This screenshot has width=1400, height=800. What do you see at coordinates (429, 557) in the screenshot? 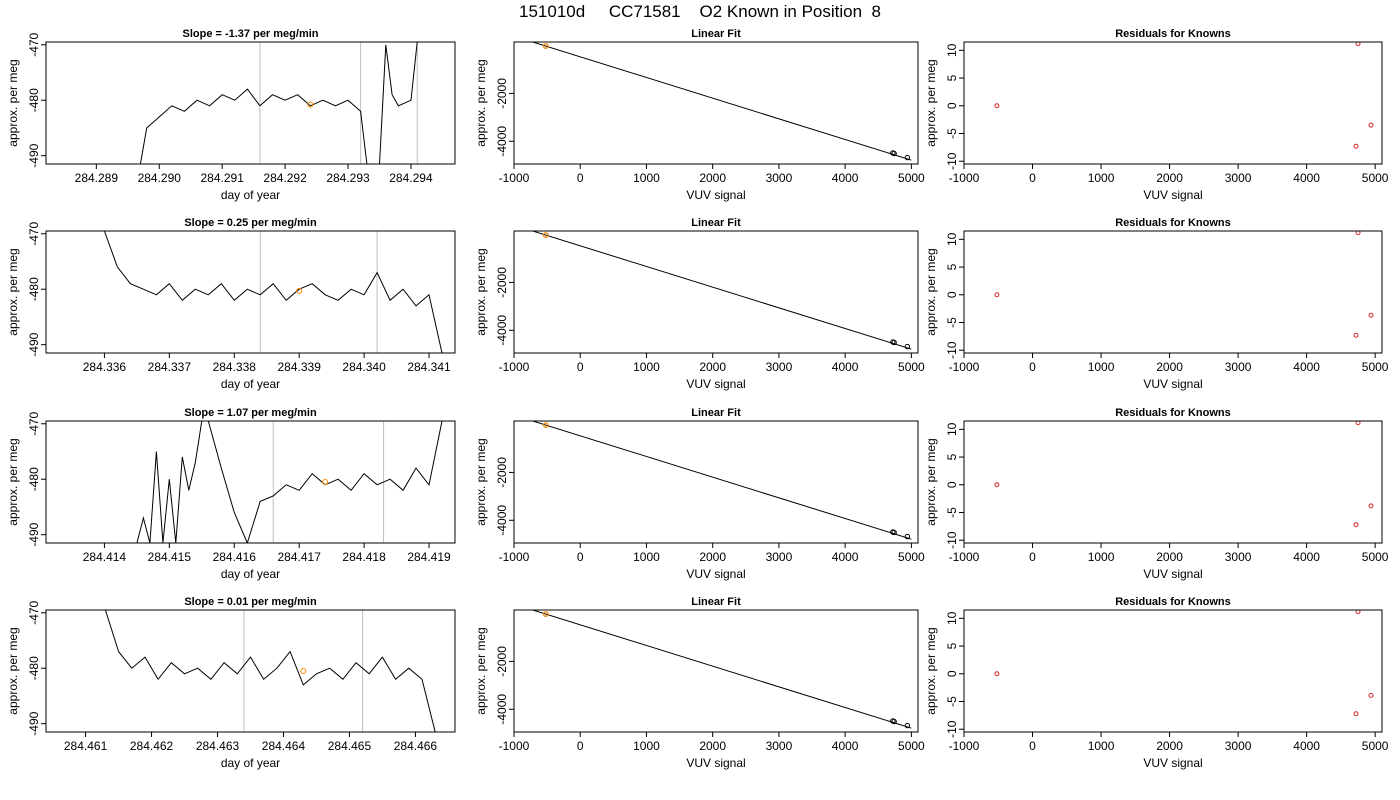
I see `x-tick-label: 284.419` at bounding box center [429, 557].